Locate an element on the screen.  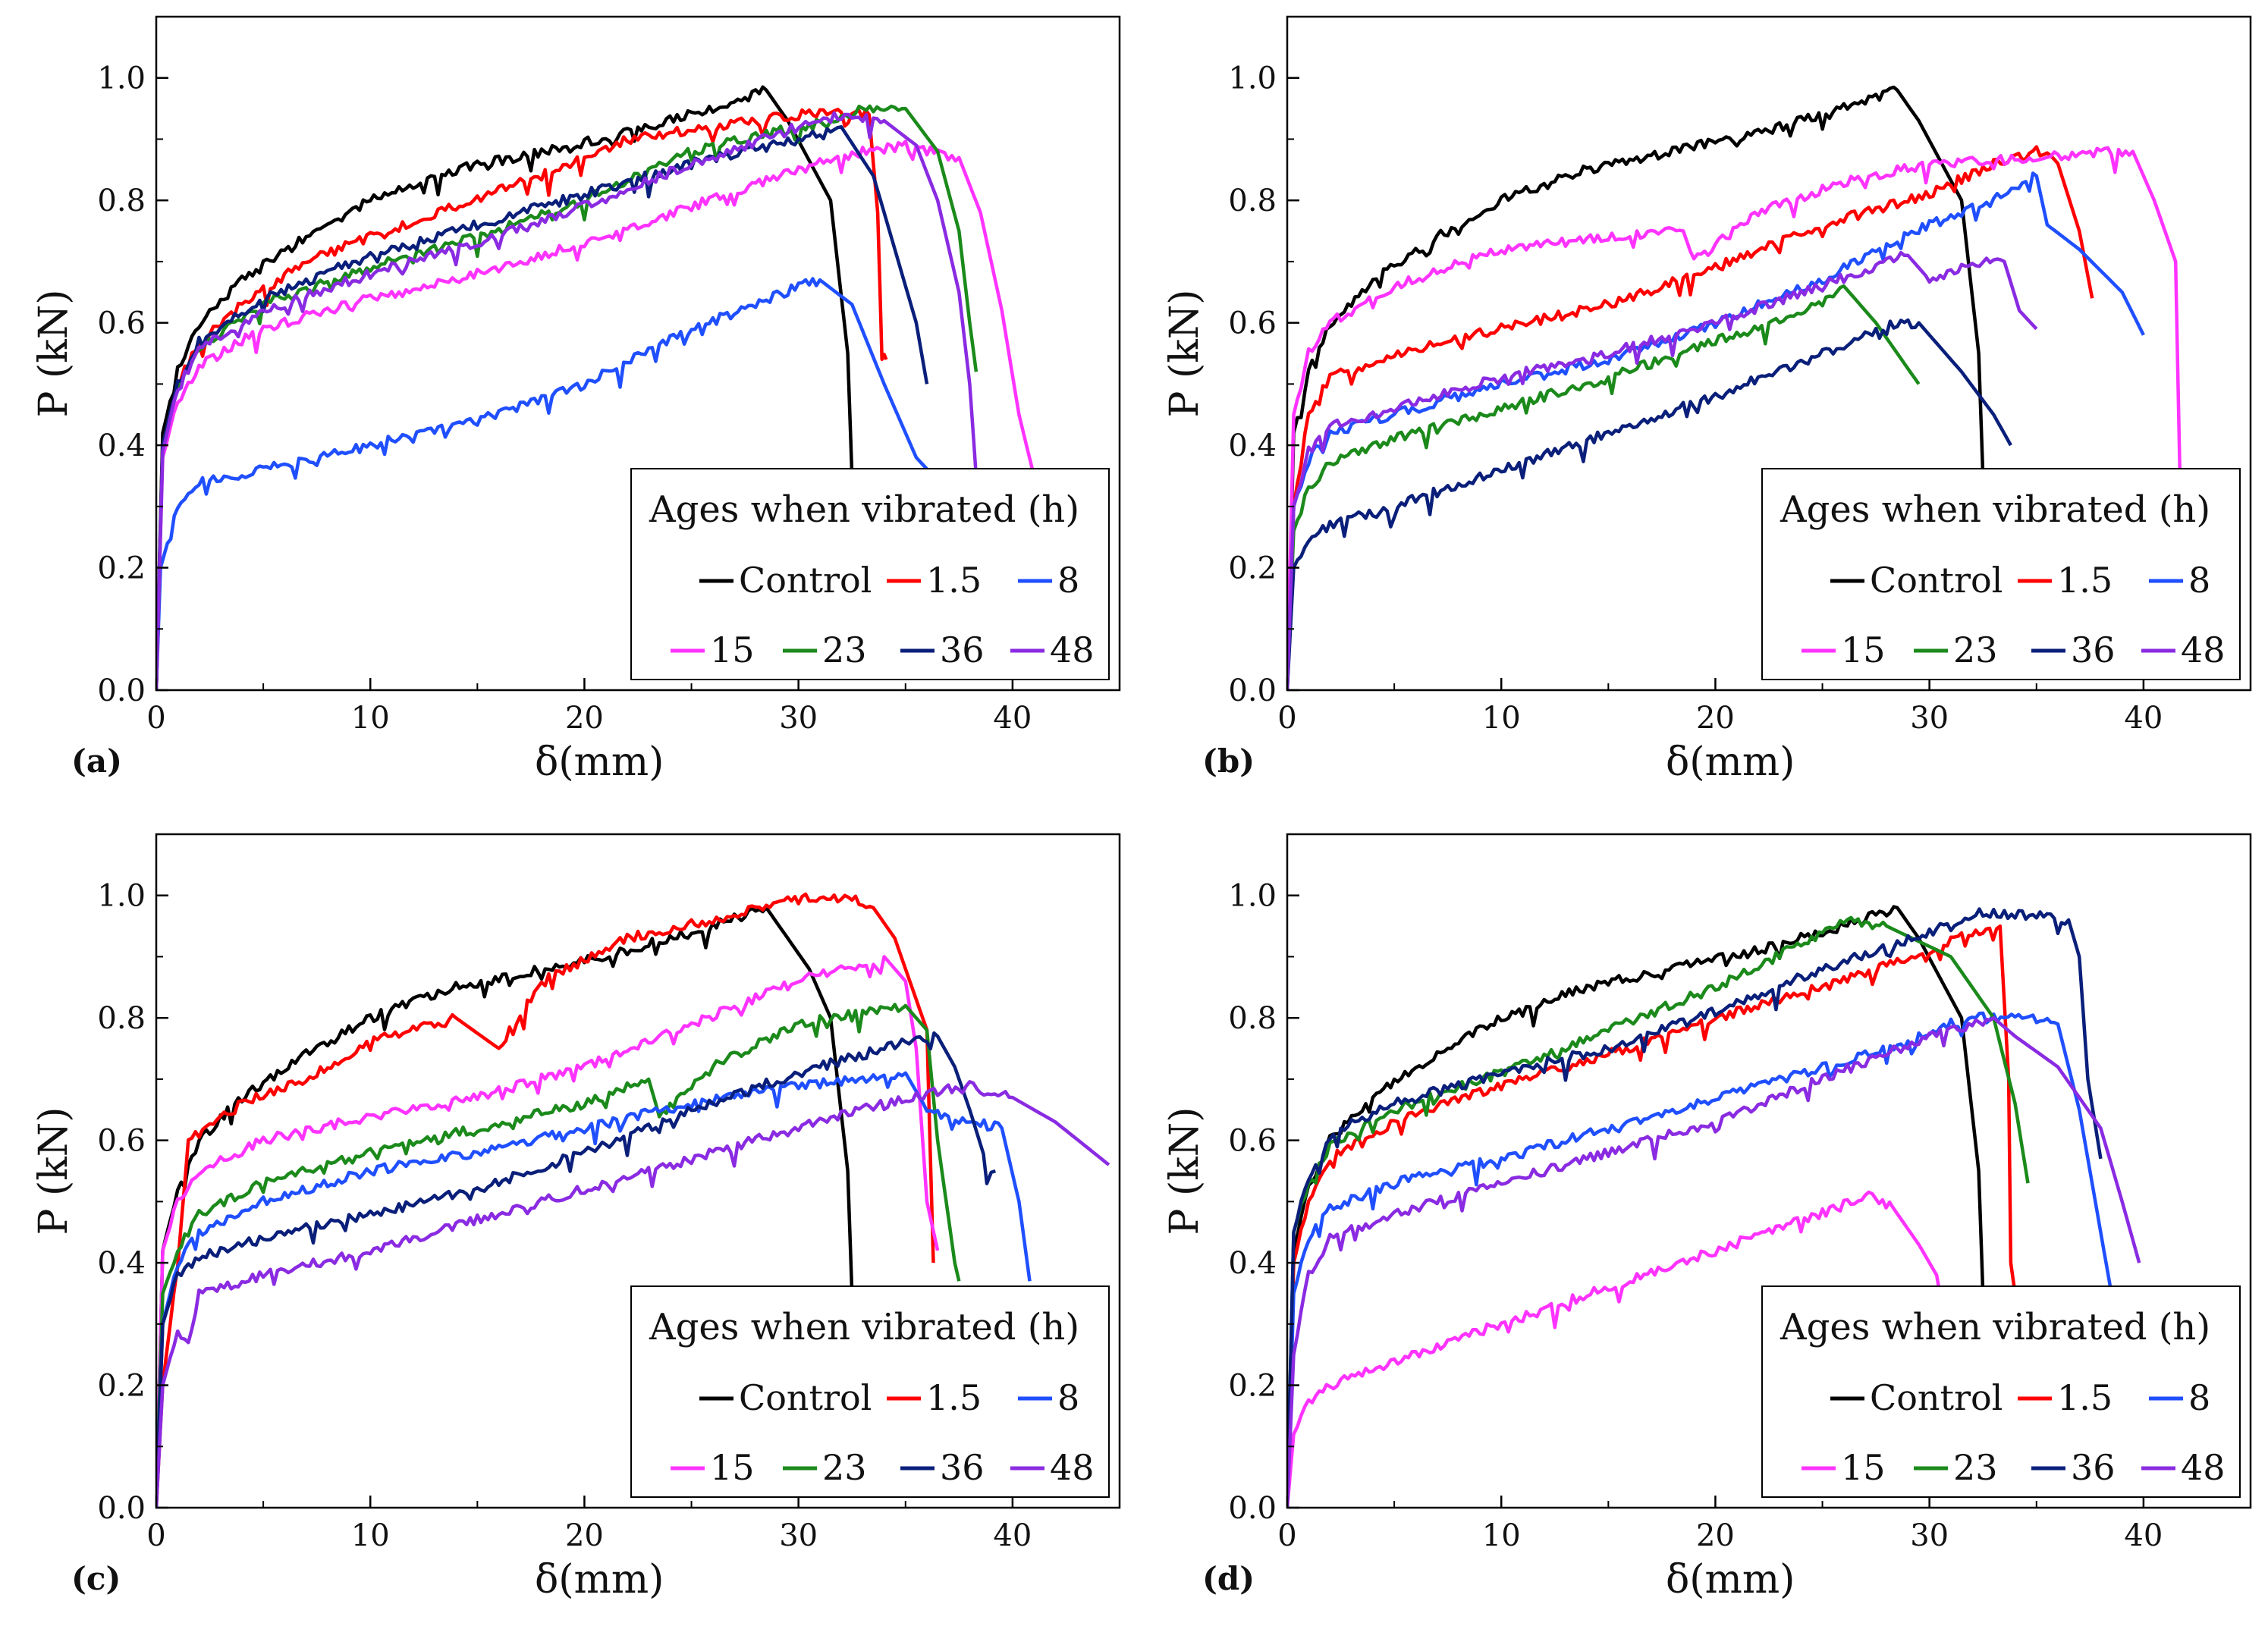
x-tick-label: 20 is located at coordinates (1715, 718).